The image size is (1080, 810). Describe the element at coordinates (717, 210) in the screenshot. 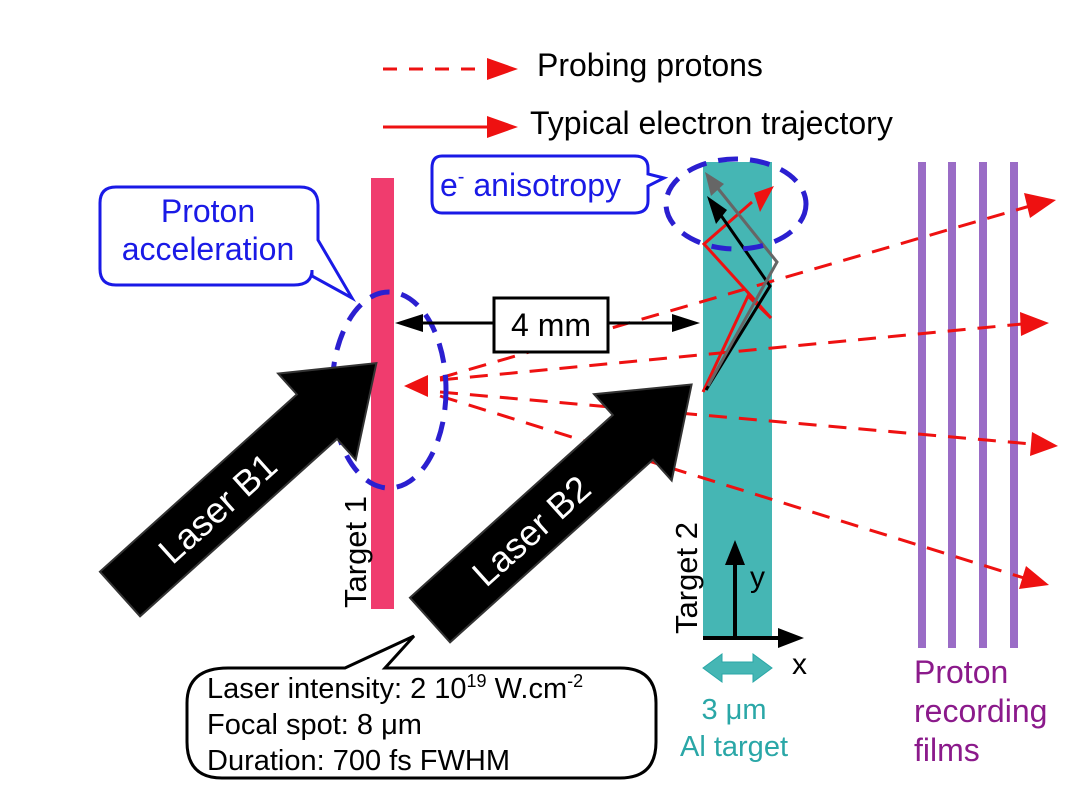

I see `electron-black-arrowhead` at that location.